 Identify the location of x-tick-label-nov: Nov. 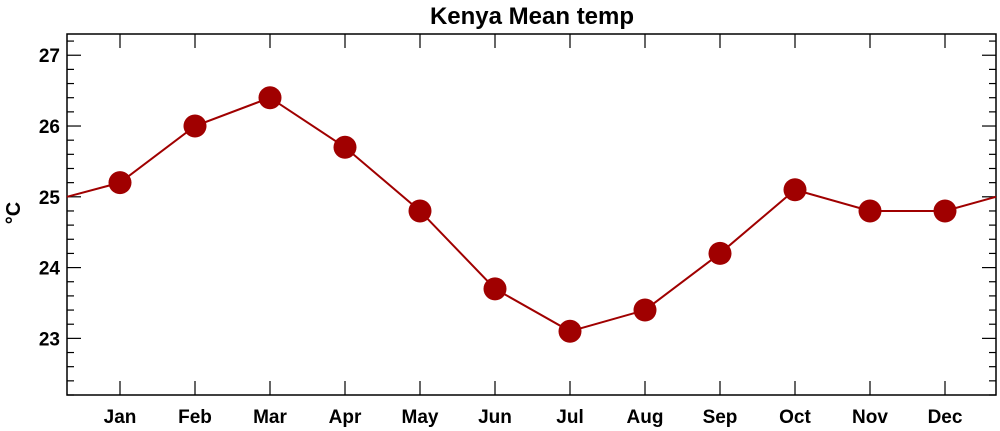
(870, 417).